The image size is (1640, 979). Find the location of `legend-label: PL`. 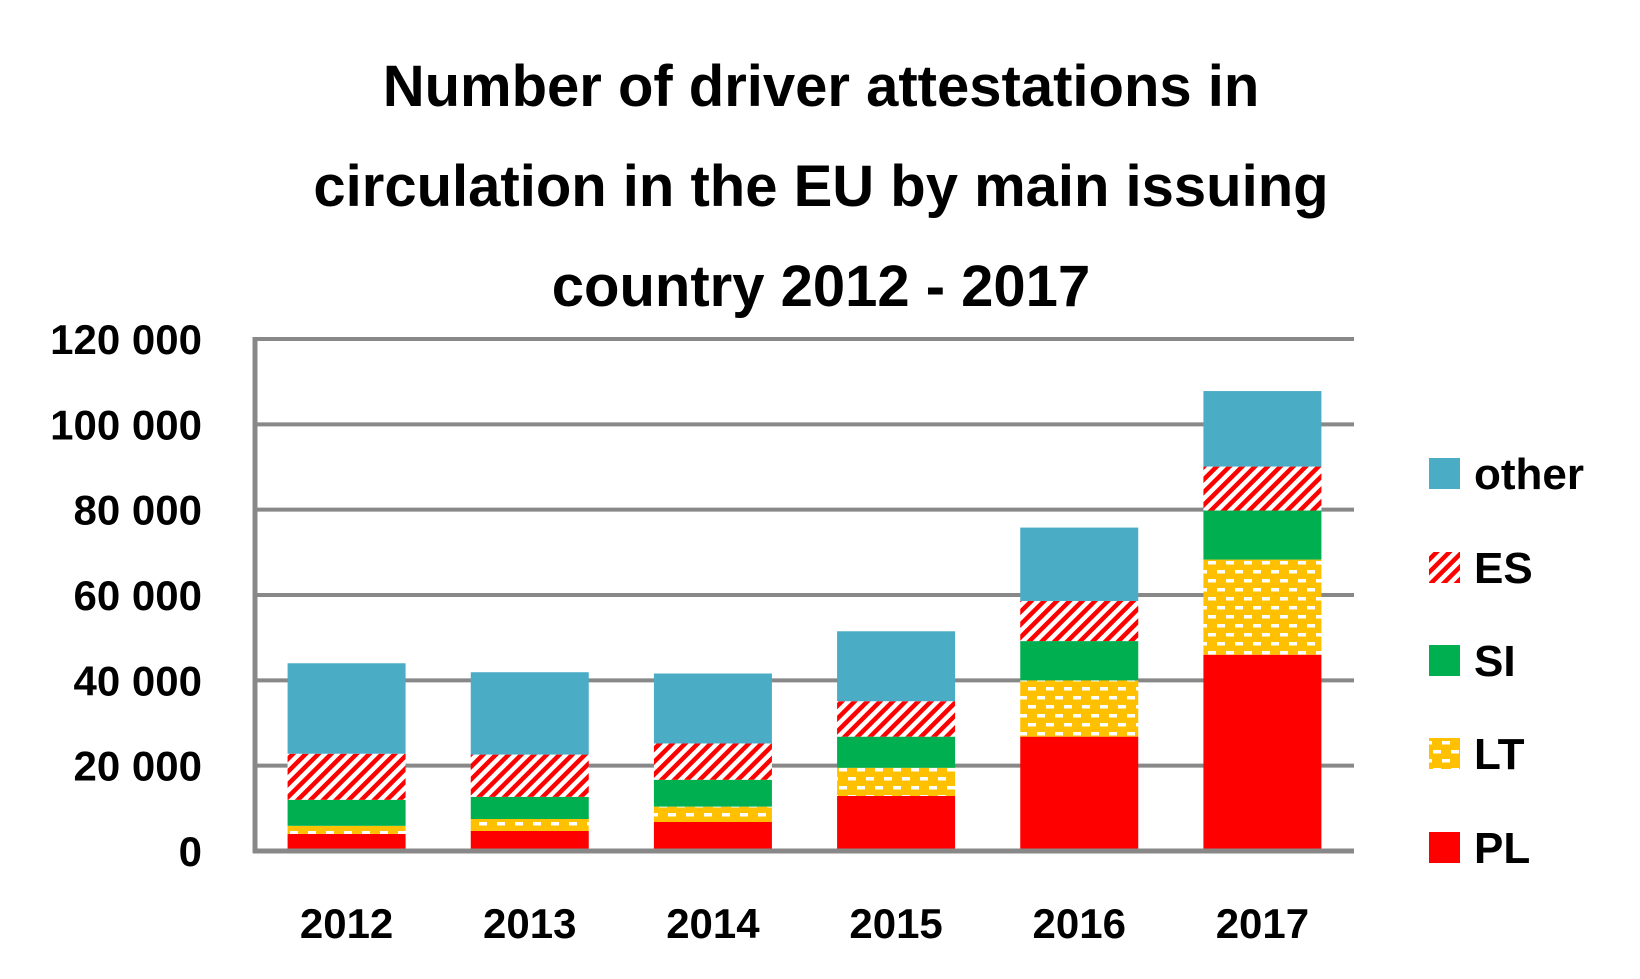

legend-label: PL is located at coordinates (1502, 848).